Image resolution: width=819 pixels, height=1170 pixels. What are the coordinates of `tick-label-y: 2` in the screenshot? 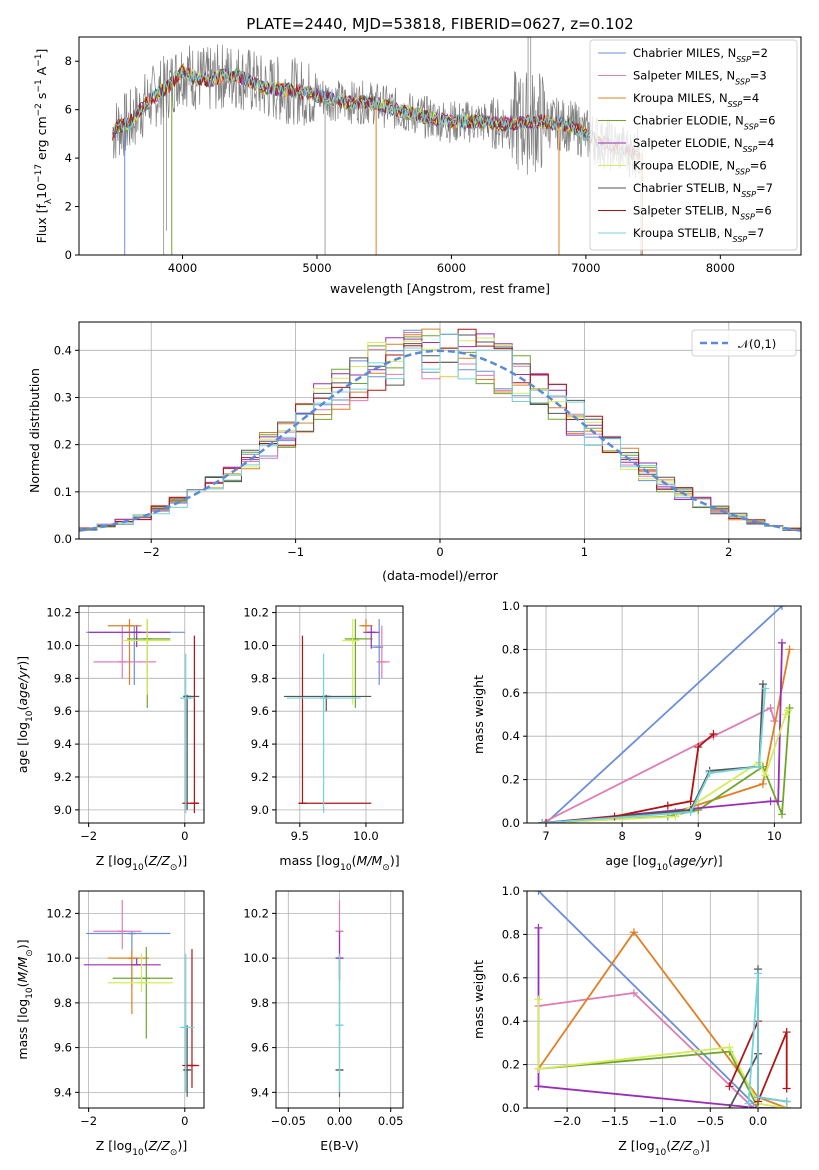 It's located at (68, 207).